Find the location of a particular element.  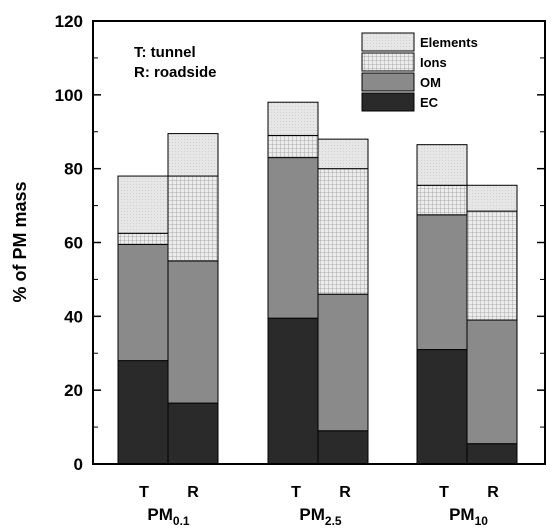

y-tick-label: 80 is located at coordinates (73, 169).